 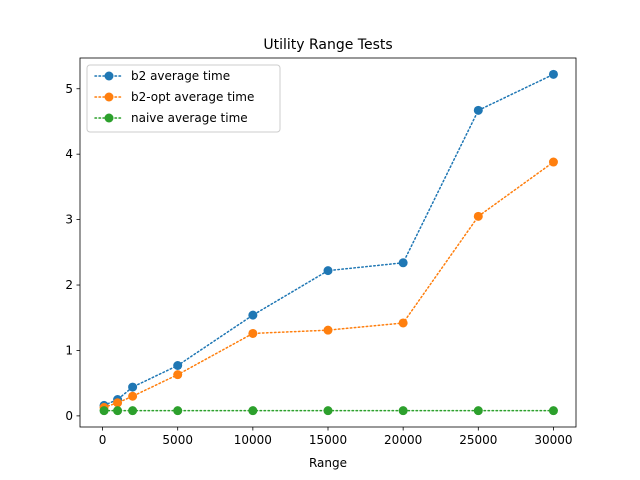 I want to click on y-tick-label-2: 2, so click(x=69, y=285).